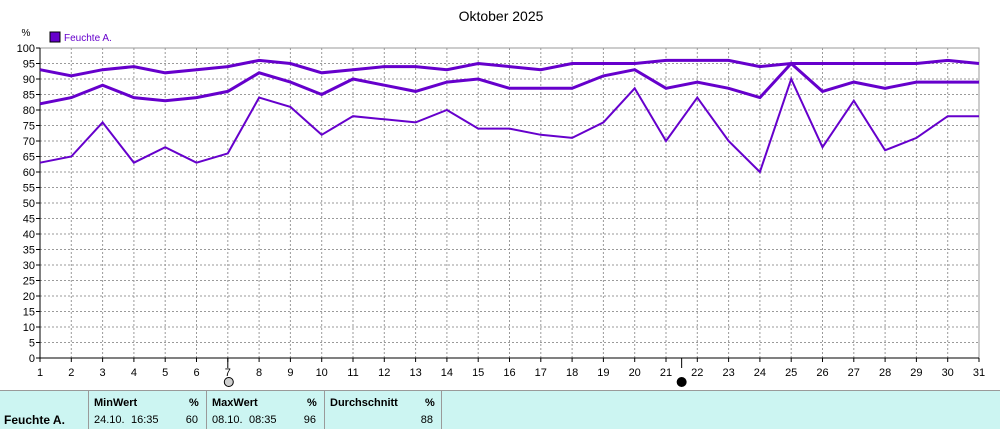 This screenshot has height=429, width=1000. What do you see at coordinates (29, 111) in the screenshot?
I see `y-tick-label: 80` at bounding box center [29, 111].